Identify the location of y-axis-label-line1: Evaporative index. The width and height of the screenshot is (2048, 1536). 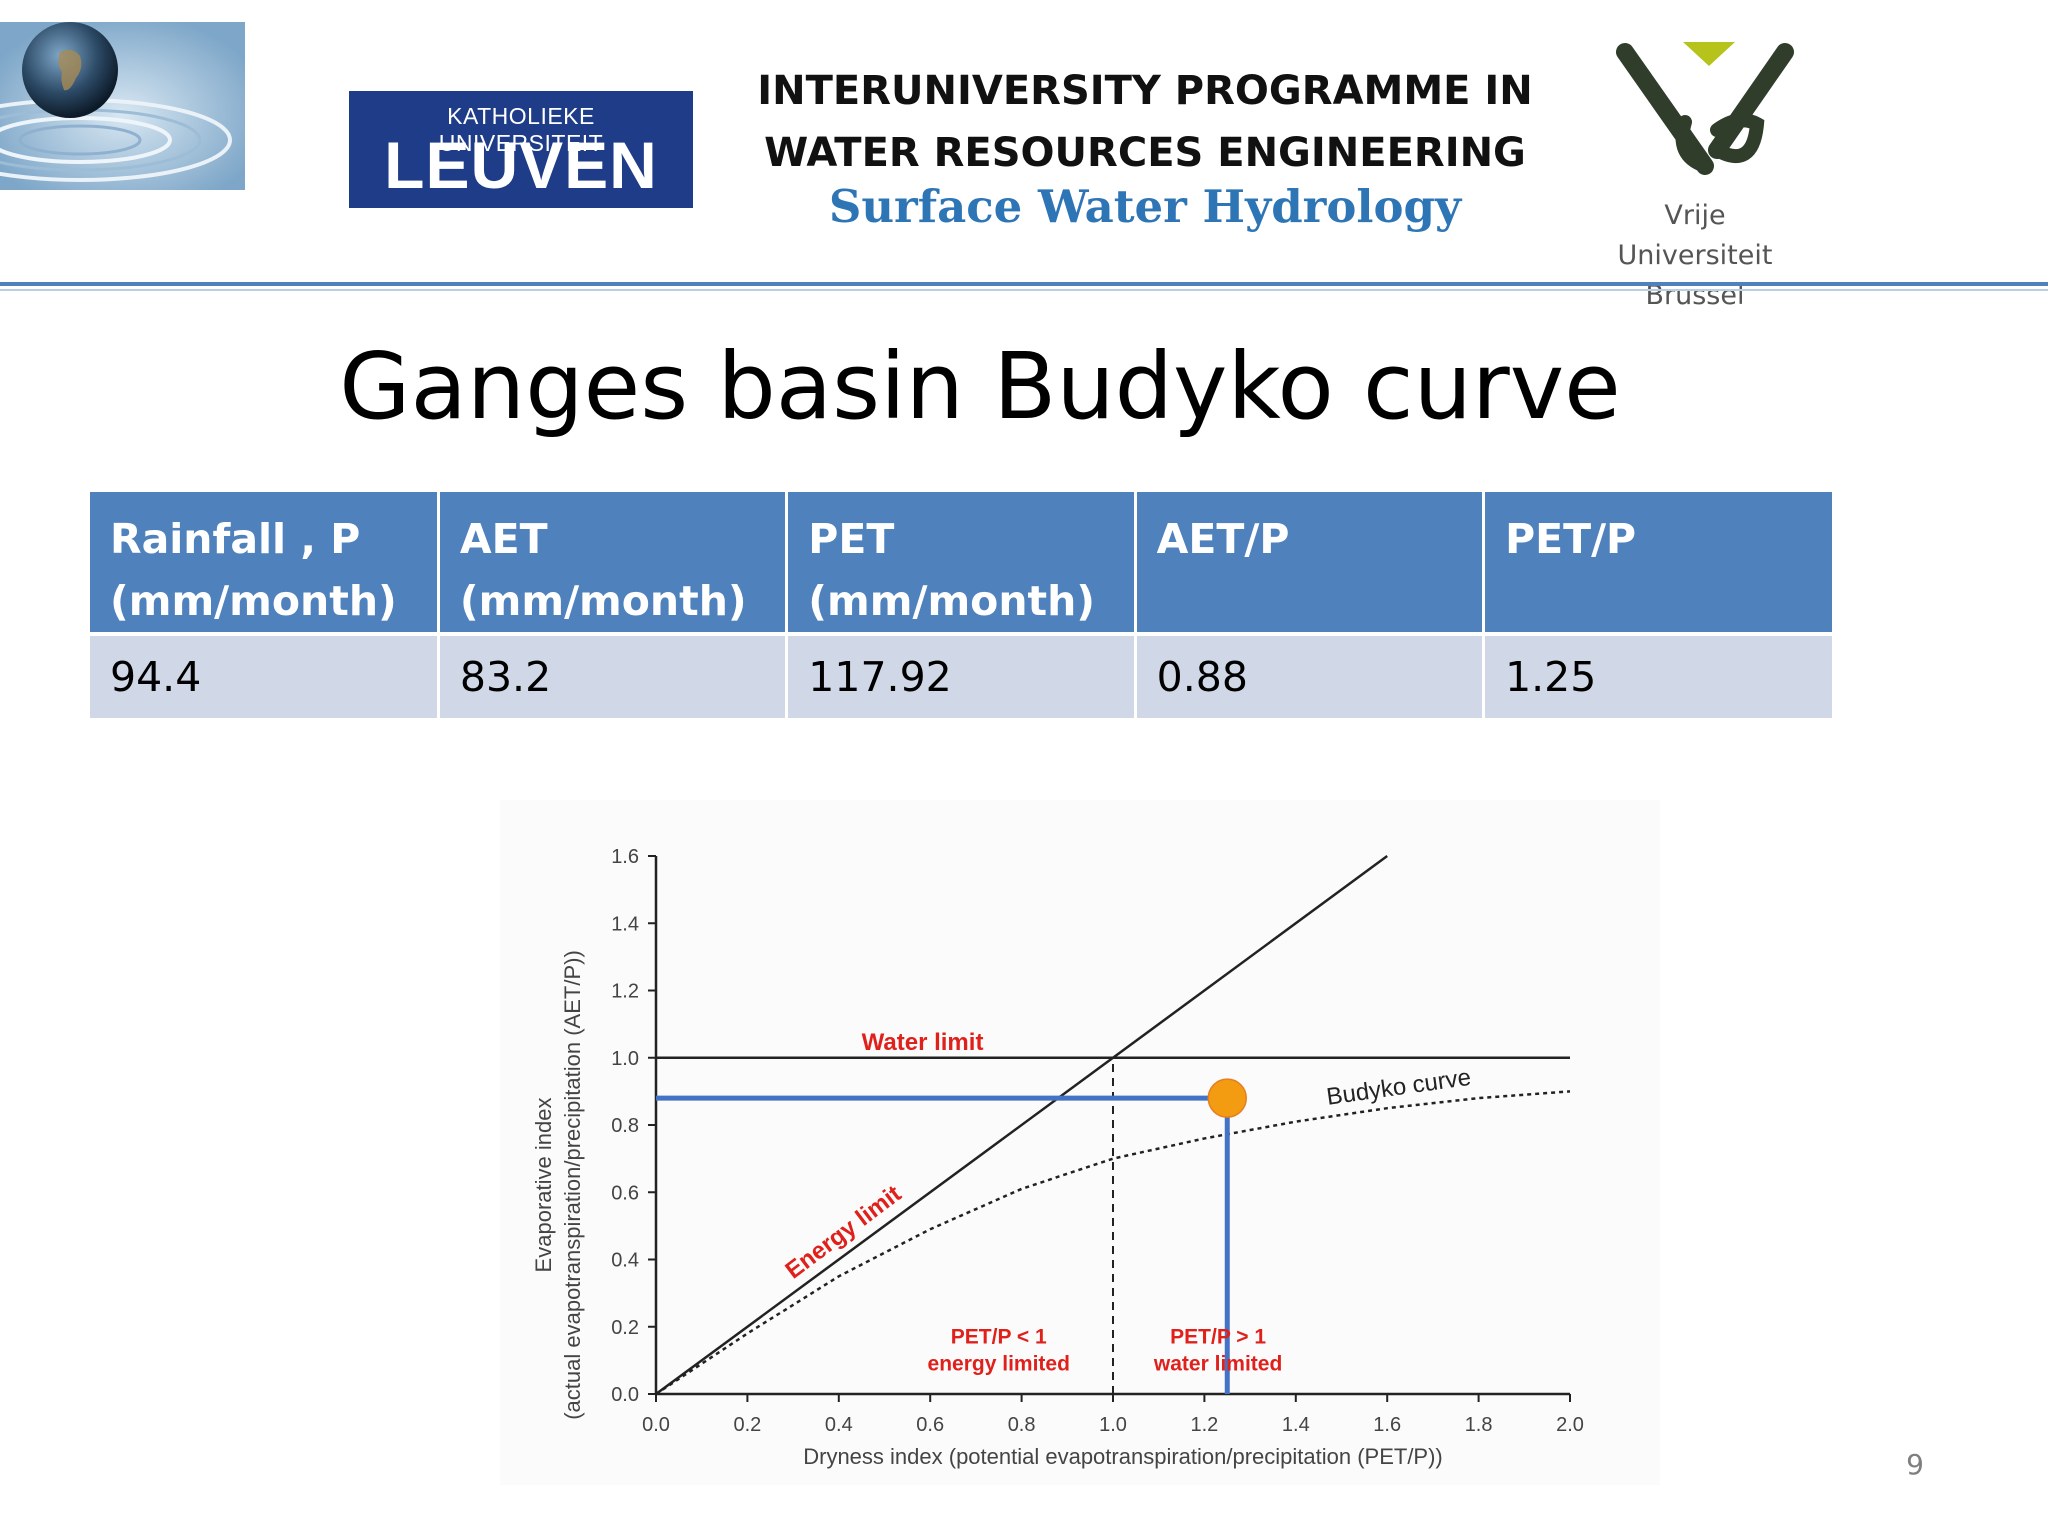
(543, 1185).